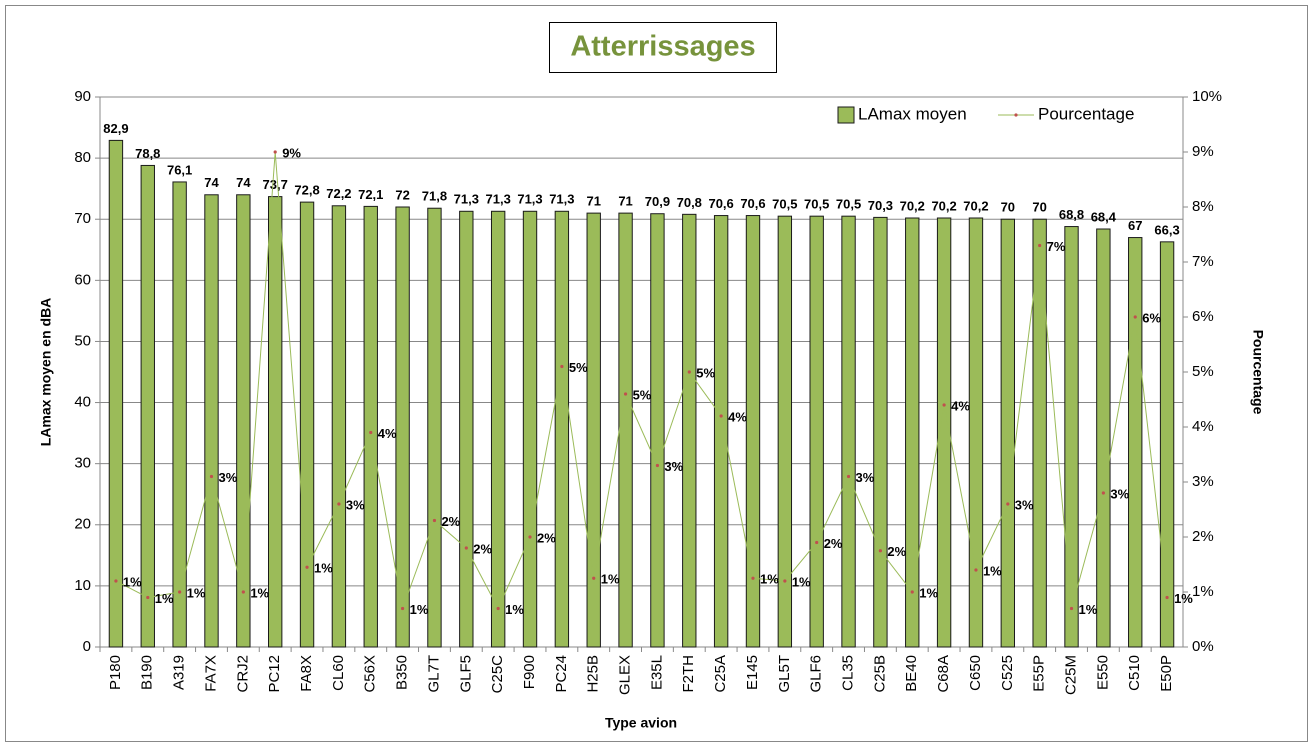  Describe the element at coordinates (1039, 673) in the screenshot. I see `x-tick-label: E55P` at that location.